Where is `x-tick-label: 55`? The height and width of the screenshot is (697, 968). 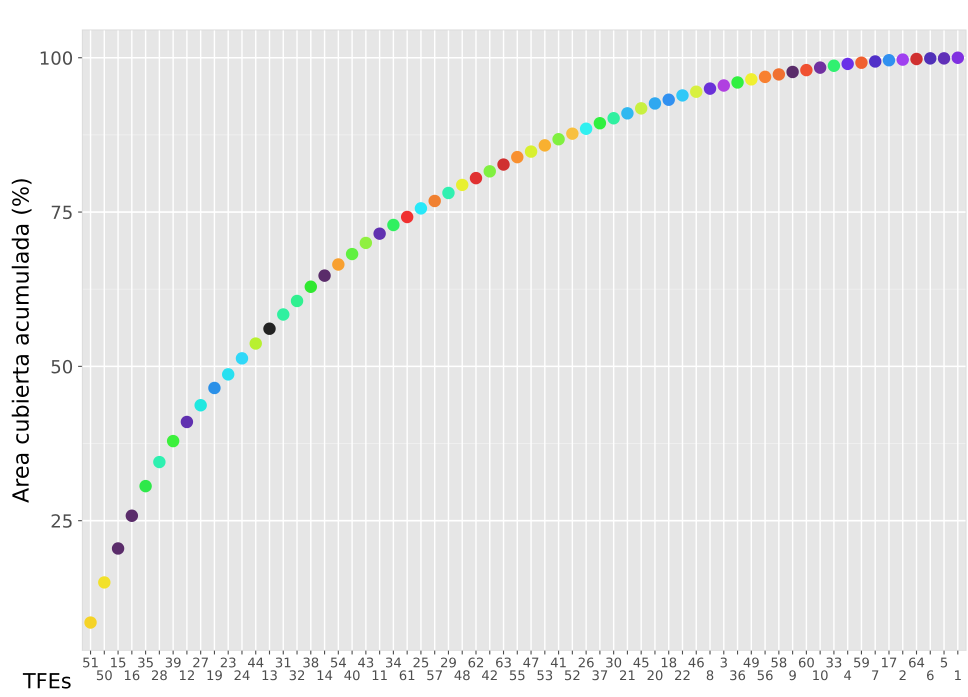 x-tick-label: 55 is located at coordinates (517, 675).